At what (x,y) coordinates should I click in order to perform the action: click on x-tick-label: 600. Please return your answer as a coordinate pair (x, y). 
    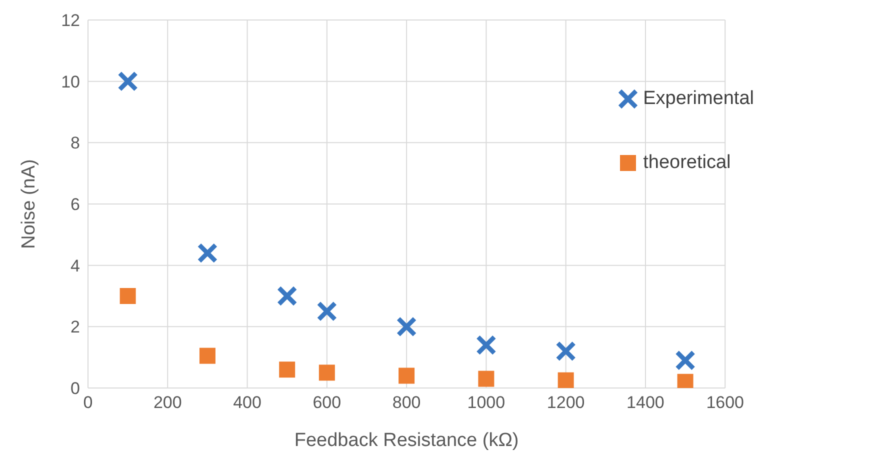
    Looking at the image, I should click on (327, 402).